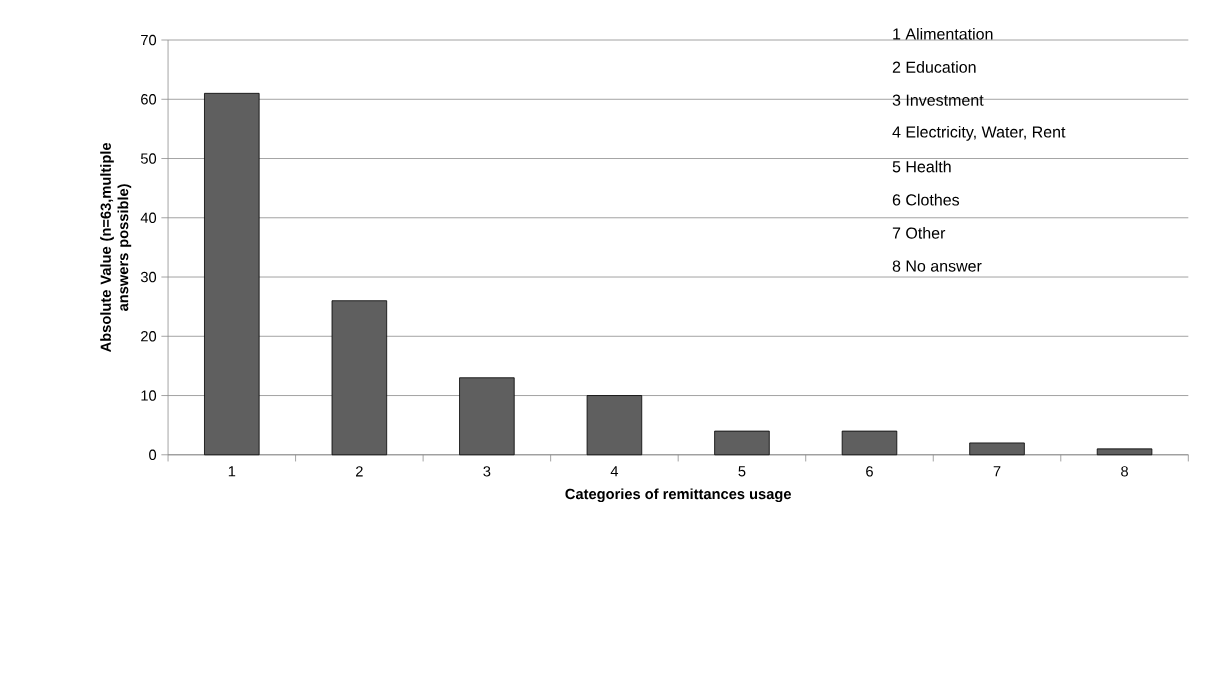  I want to click on annotation: 2 Education, so click(934, 67).